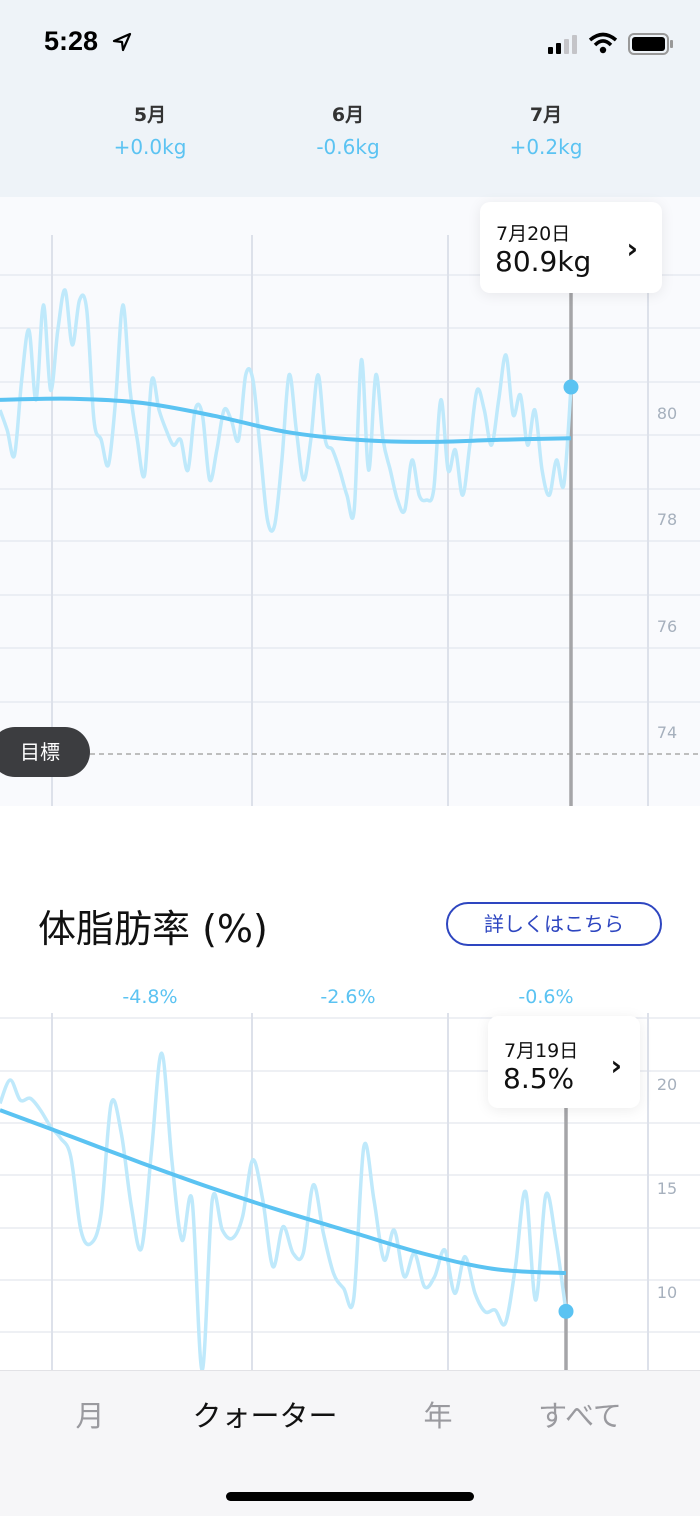 The image size is (700, 1516). What do you see at coordinates (667, 1292) in the screenshot?
I see `y-tick-10: 10` at bounding box center [667, 1292].